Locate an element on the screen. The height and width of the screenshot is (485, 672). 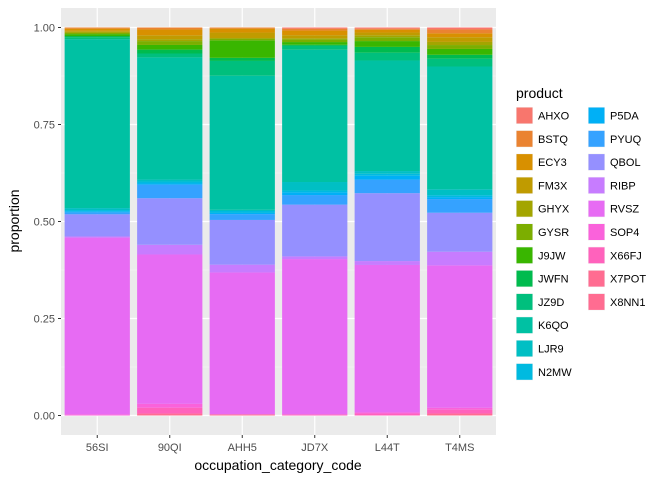
legend-label-pyuq: PYUQ is located at coordinates (626, 140).